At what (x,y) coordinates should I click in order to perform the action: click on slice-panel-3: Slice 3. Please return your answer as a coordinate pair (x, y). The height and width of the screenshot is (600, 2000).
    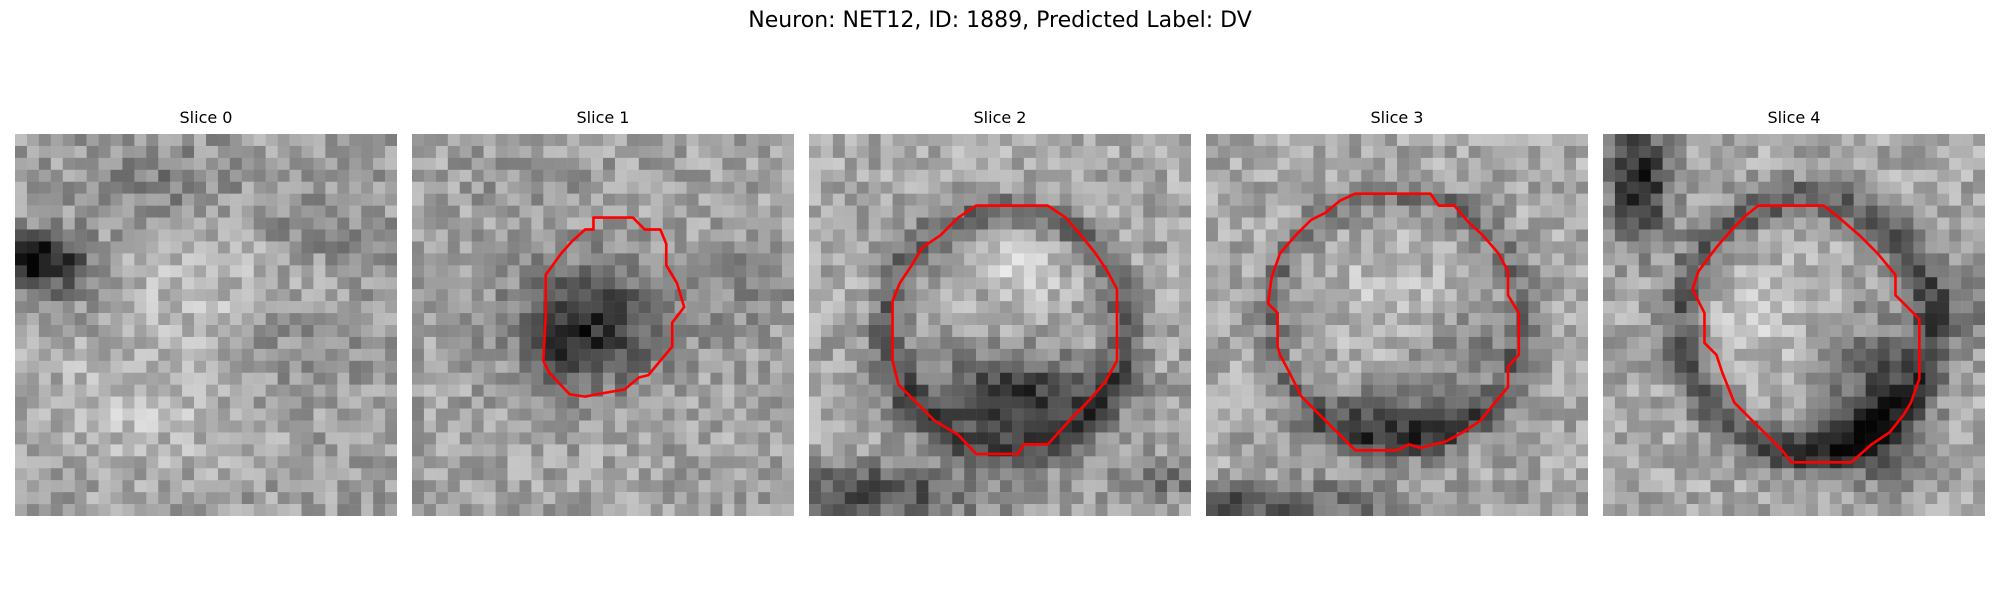
    Looking at the image, I should click on (1397, 313).